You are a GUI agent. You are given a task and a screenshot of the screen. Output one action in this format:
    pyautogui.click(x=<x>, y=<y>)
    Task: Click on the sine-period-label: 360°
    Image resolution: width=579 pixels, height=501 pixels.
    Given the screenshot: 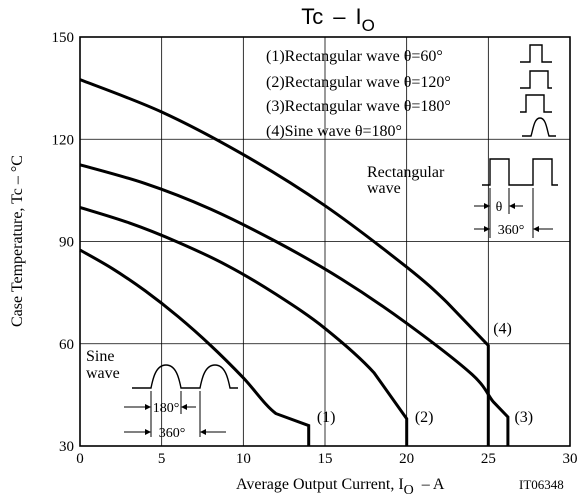 What is the action you would take?
    pyautogui.click(x=172, y=433)
    